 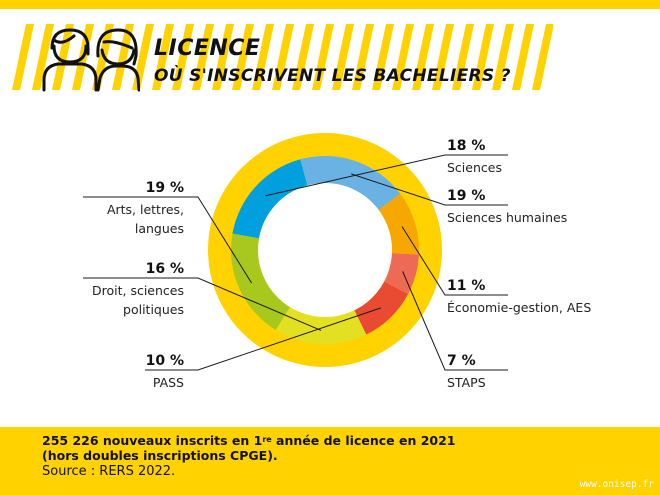 I want to click on category-label-economie-gestion-aes: Économie-gestion, AES, so click(x=519, y=307).